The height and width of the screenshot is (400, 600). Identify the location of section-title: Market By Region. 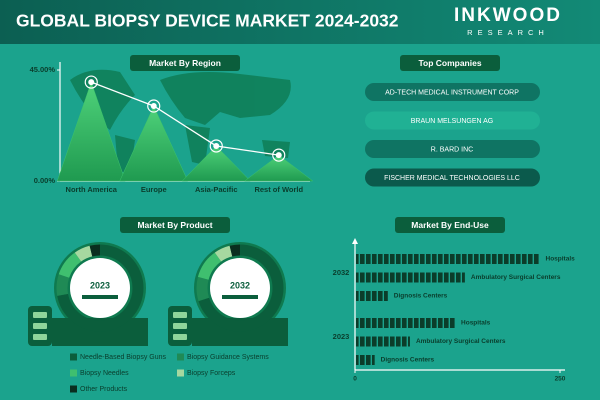
(185, 63).